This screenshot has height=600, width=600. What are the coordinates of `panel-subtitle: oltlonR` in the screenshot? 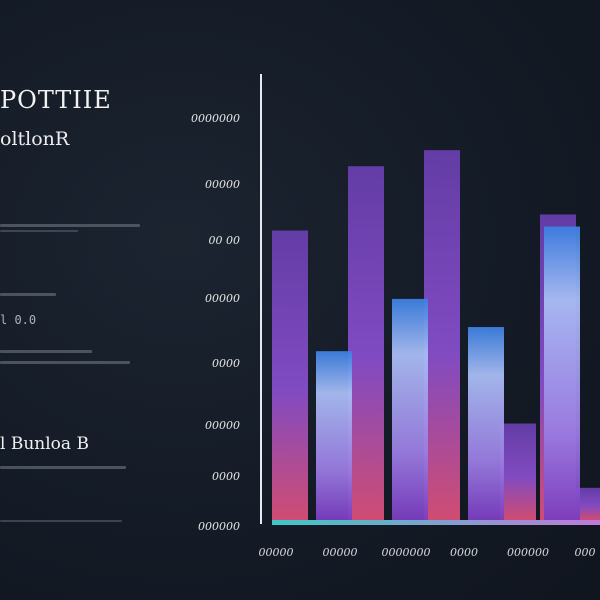 It's located at (35, 139).